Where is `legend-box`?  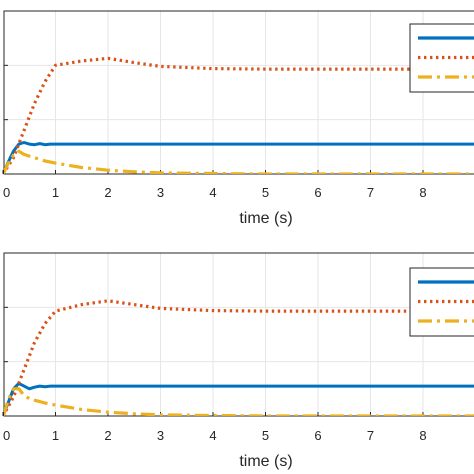 legend-box is located at coordinates (441, 58).